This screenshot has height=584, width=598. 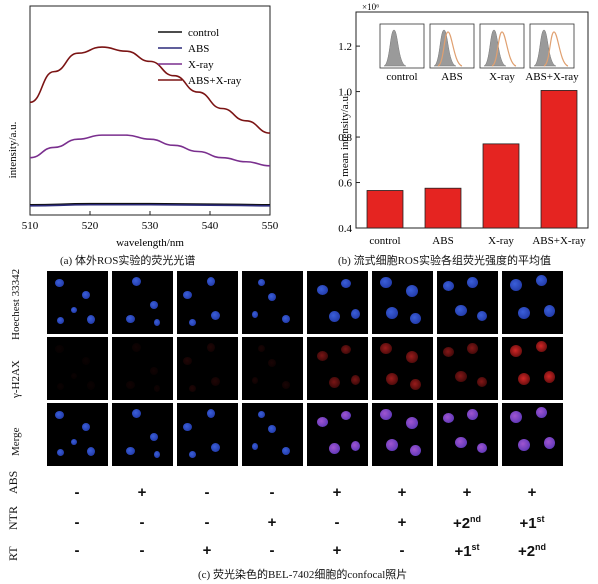 I want to click on spectrum-plot-frame, so click(x=150, y=110).